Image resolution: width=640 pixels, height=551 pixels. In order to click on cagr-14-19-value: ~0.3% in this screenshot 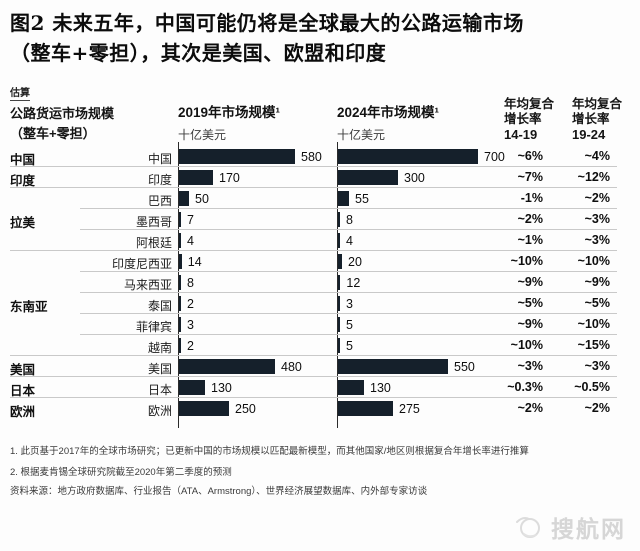, I will do `click(525, 387)`.